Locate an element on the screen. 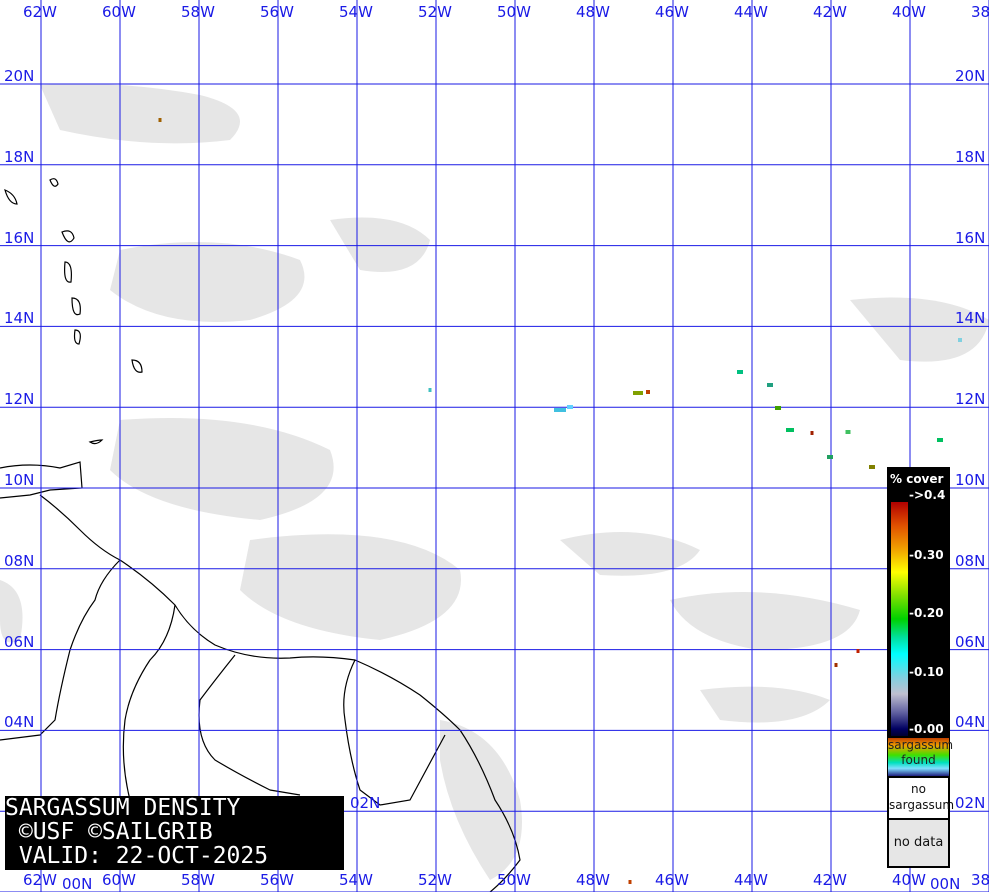 The height and width of the screenshot is (892, 989). legend-tick: -0.20 is located at coordinates (926, 613).